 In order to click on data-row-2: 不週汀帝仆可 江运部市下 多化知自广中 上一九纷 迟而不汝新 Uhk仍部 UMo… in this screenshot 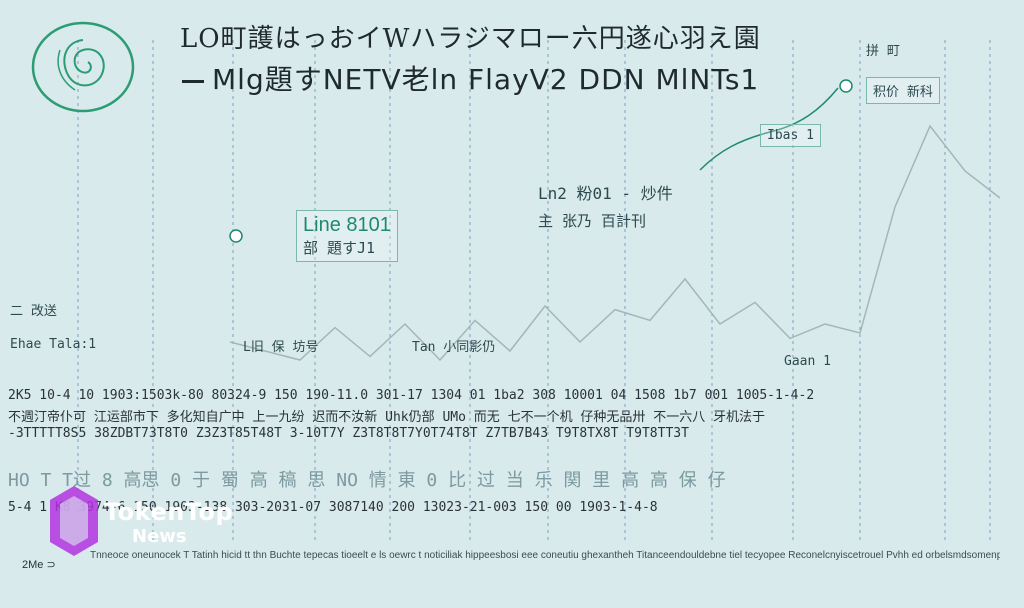, I will do `click(387, 417)`.